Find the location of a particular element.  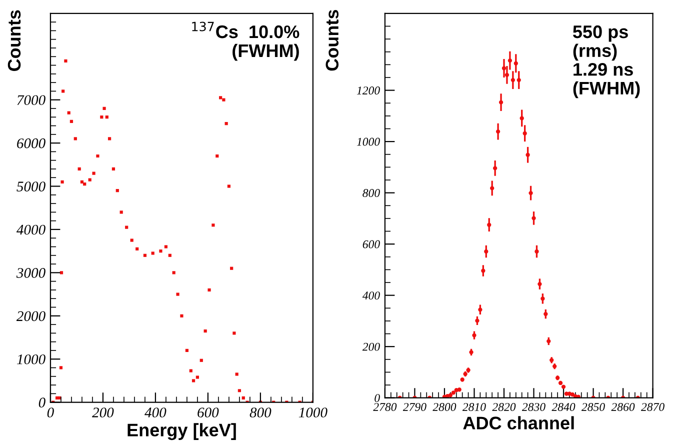

x-tick-label: 200 is located at coordinates (103, 413).